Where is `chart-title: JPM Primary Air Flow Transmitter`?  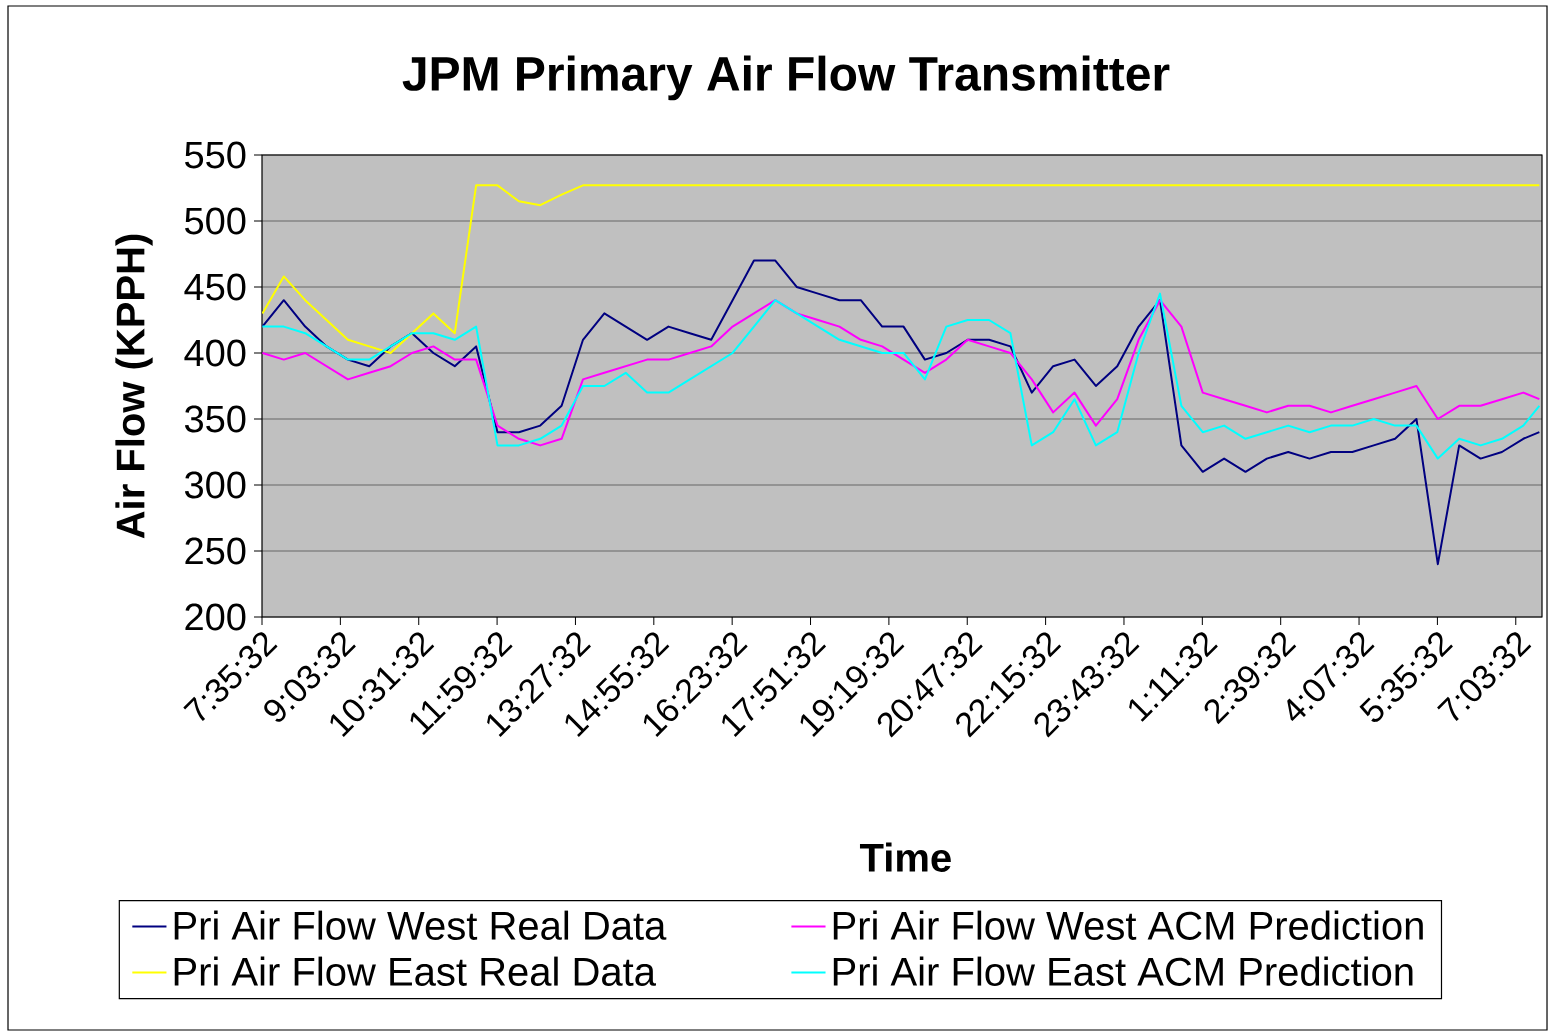
chart-title: JPM Primary Air Flow Transmitter is located at coordinates (786, 78).